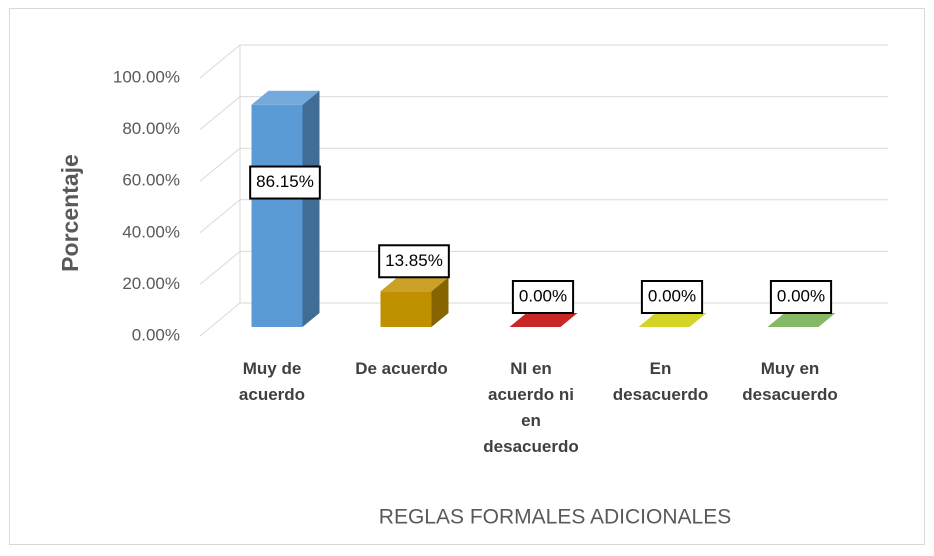  I want to click on x-tick-label: En desacuerdo, so click(660, 381).